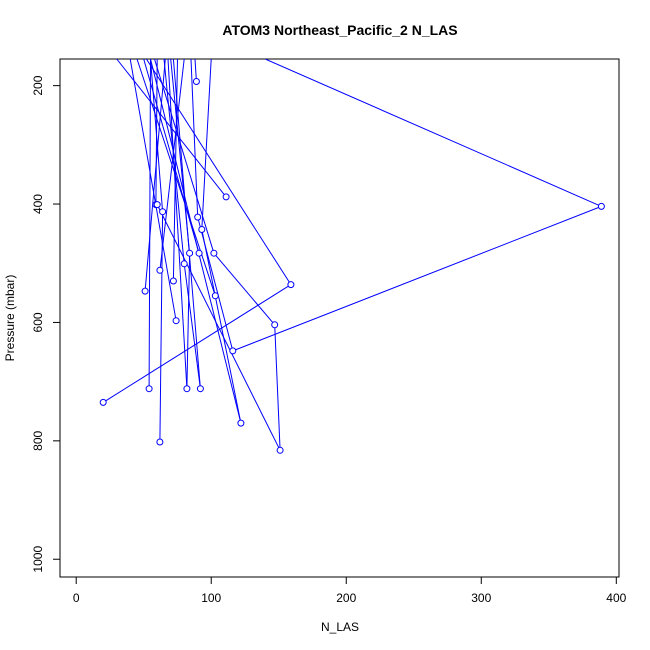 Image resolution: width=650 pixels, height=650 pixels. I want to click on x-tick-label: 0, so click(76, 598).